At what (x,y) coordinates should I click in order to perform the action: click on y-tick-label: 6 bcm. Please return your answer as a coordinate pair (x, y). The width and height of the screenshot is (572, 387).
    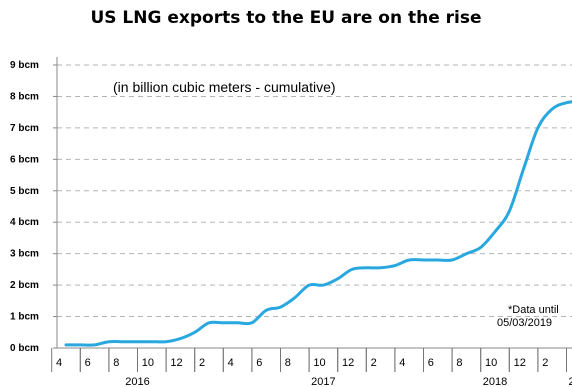
    Looking at the image, I should click on (24, 159).